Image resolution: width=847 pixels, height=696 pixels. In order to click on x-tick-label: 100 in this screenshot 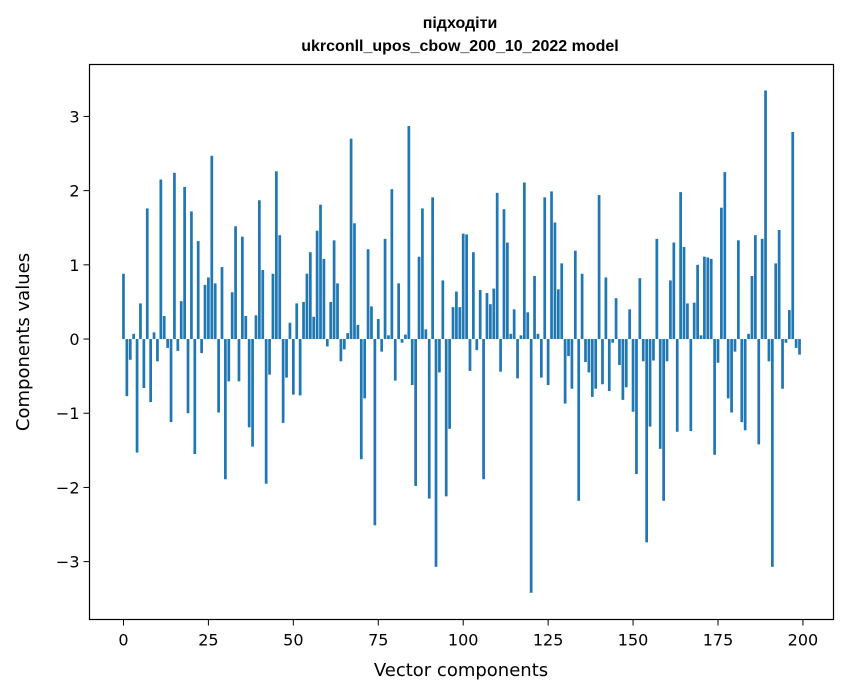, I will do `click(463, 640)`.